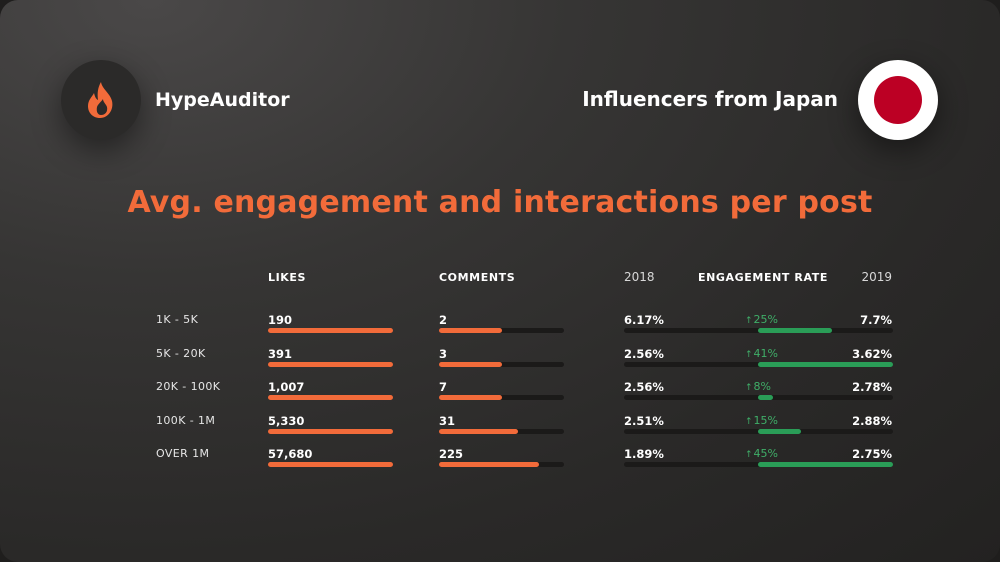  I want to click on header-likes: LIKES, so click(287, 277).